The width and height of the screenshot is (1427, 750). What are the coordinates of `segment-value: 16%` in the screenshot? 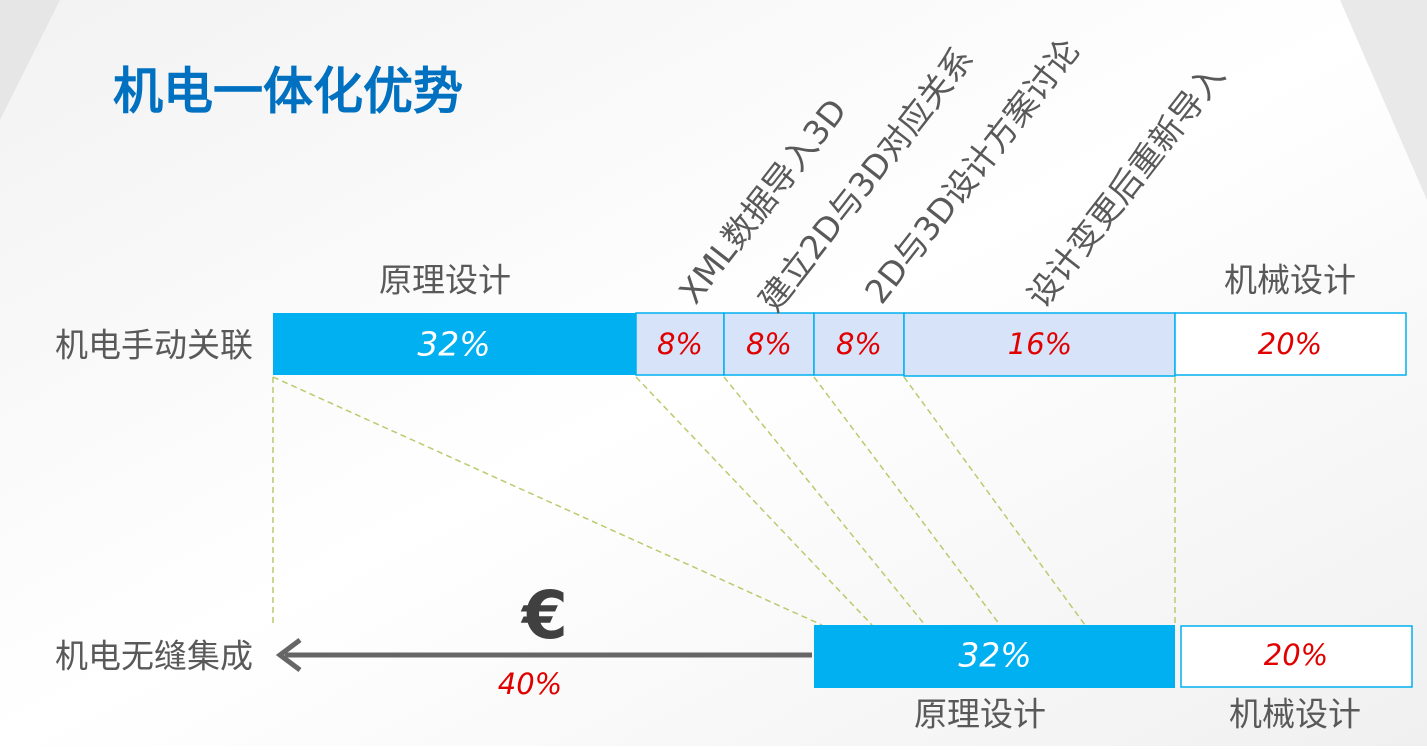 It's located at (1040, 344).